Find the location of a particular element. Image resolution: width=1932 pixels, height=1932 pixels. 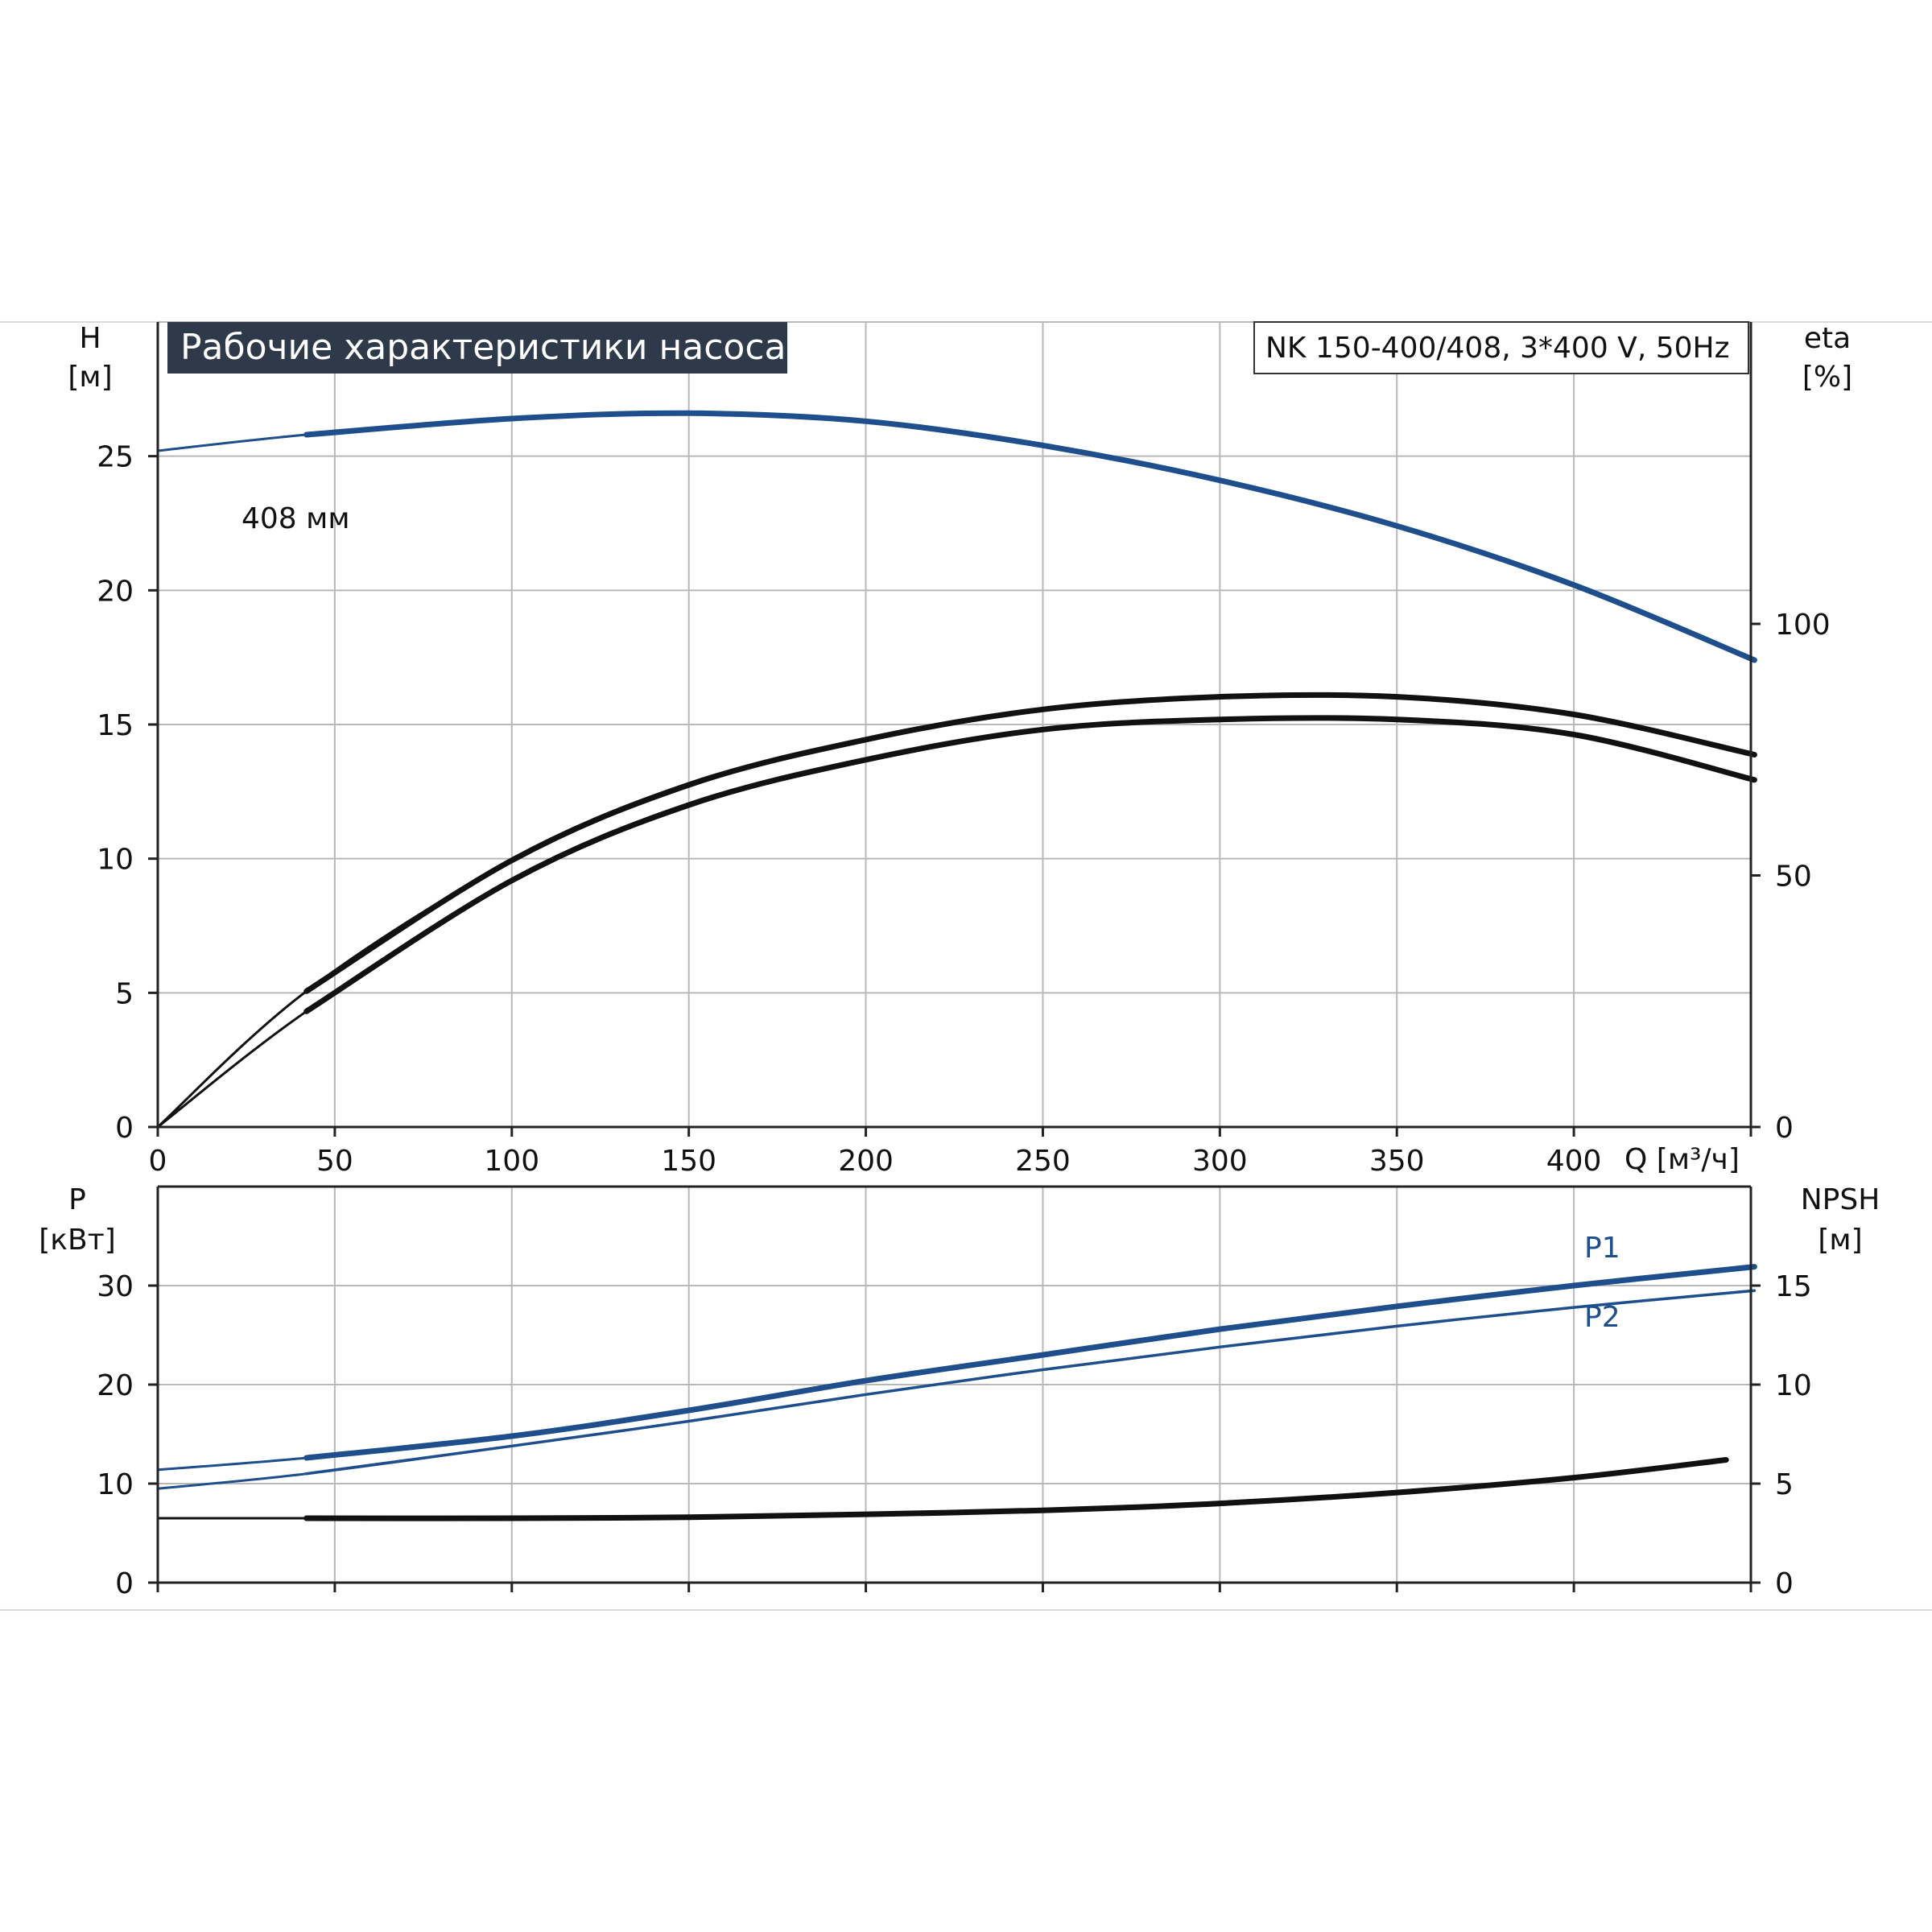

model-label: NK 150-400/408, 3*400 V, 50Hz is located at coordinates (1497, 348).